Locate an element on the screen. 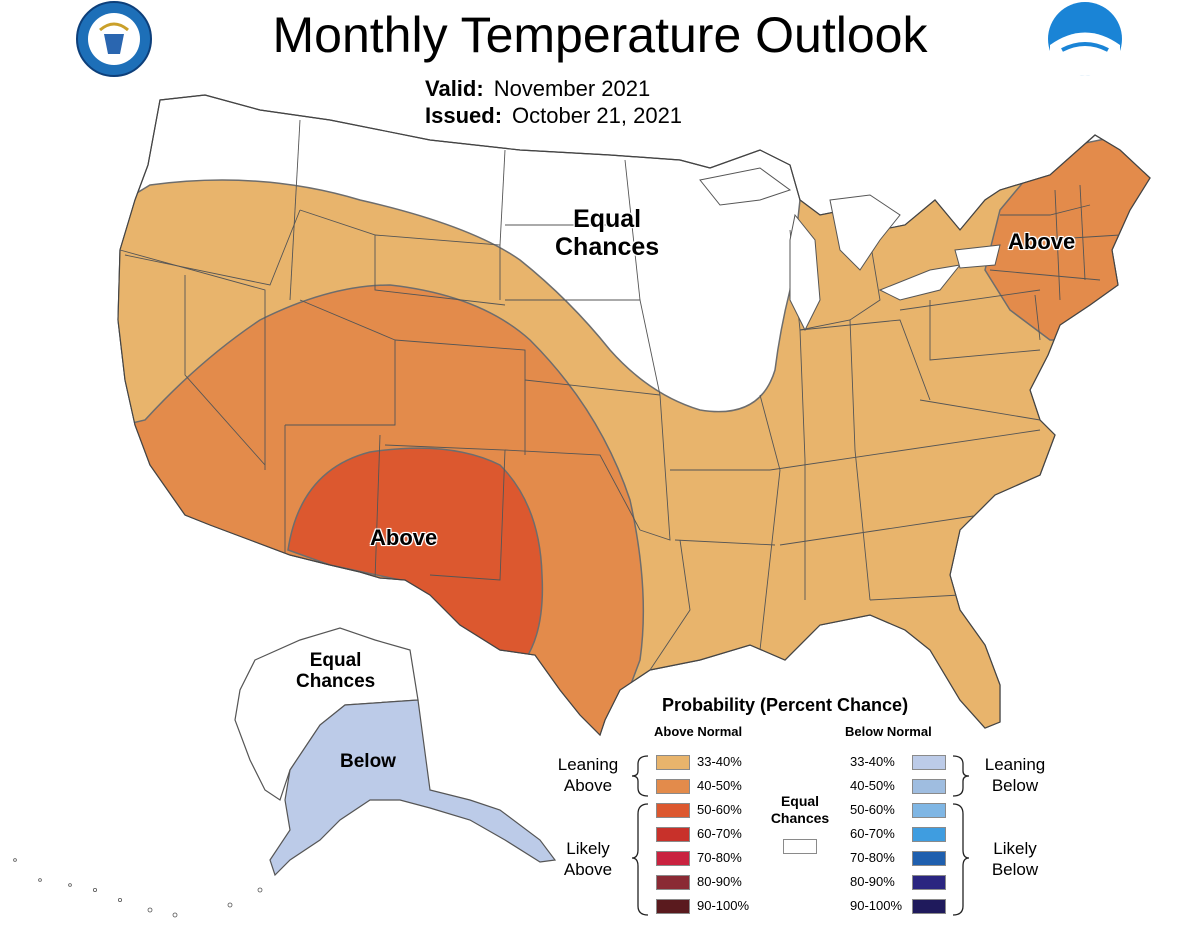  issued-line: Issued: October 21, 2021 is located at coordinates (553, 116).